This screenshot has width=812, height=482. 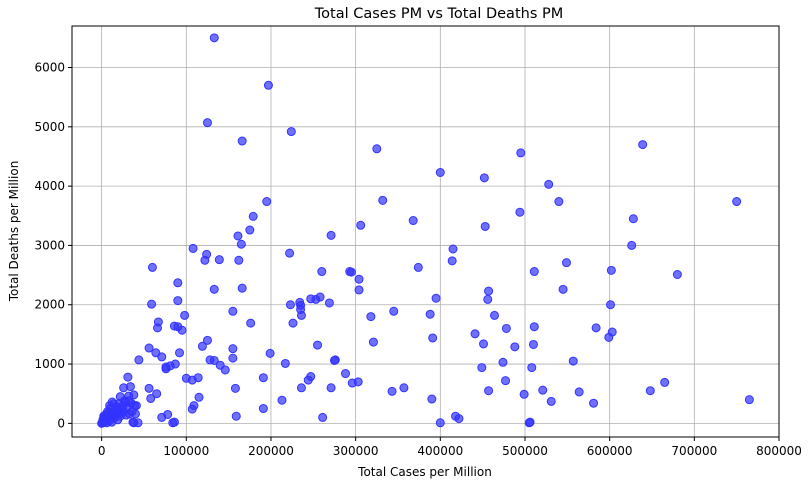 What do you see at coordinates (440, 451) in the screenshot?
I see `x-tick-label: 400000` at bounding box center [440, 451].